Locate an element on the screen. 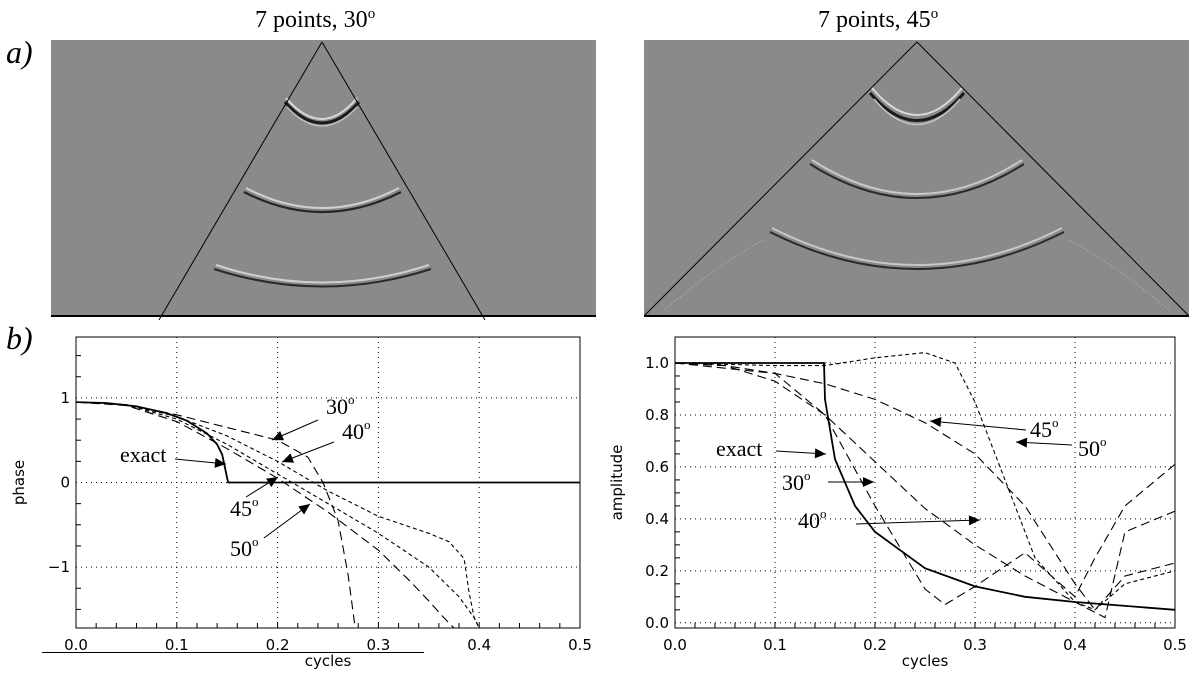 Image resolution: width=1191 pixels, height=683 pixels. top-left-title-text: 7 points, 30 is located at coordinates (311, 20).